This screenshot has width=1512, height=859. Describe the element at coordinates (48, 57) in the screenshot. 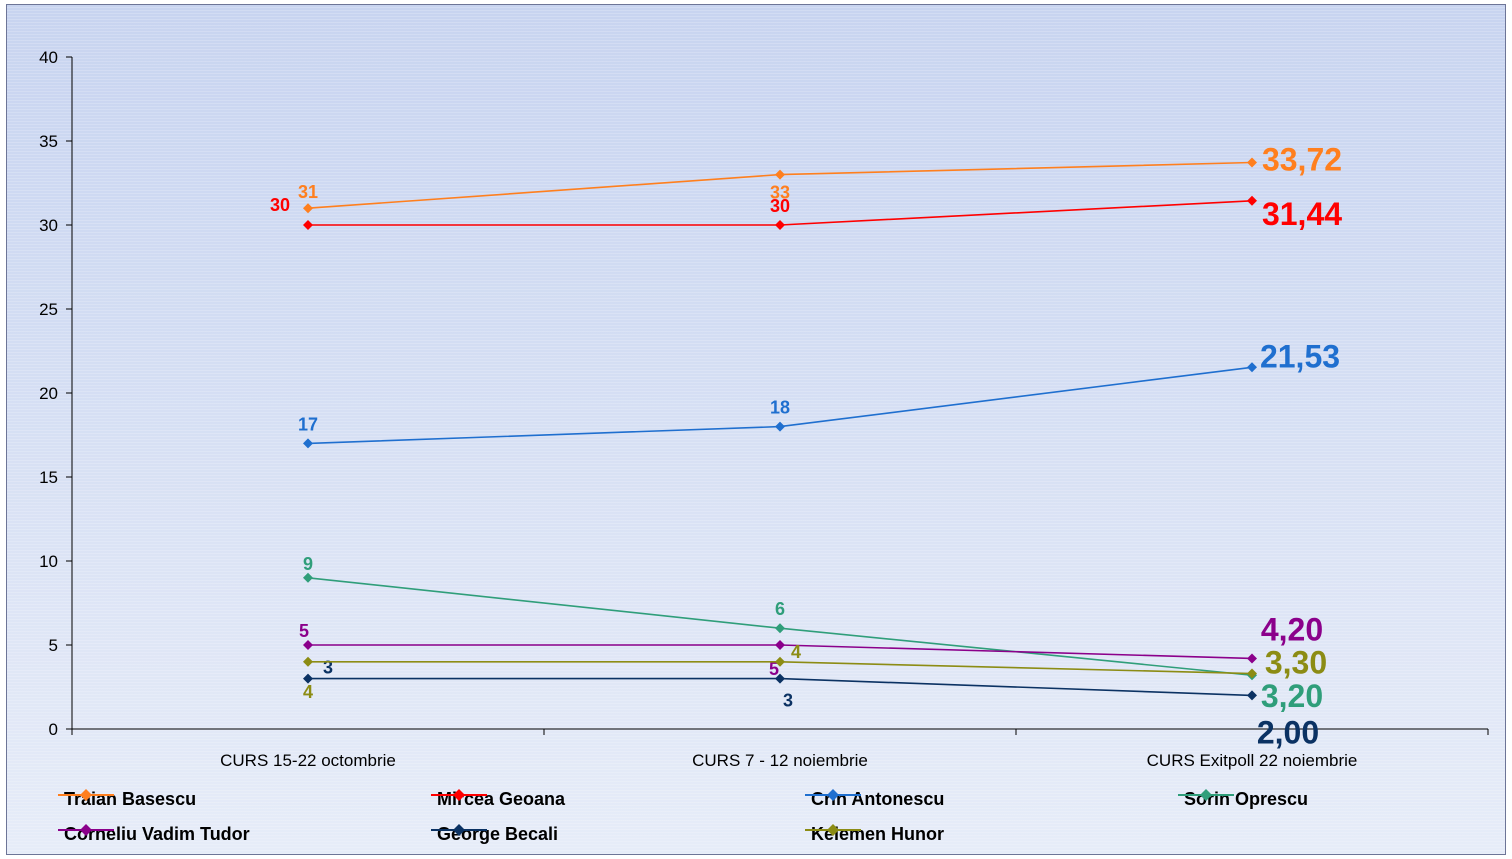

I see `y-tick-label: 40` at that location.